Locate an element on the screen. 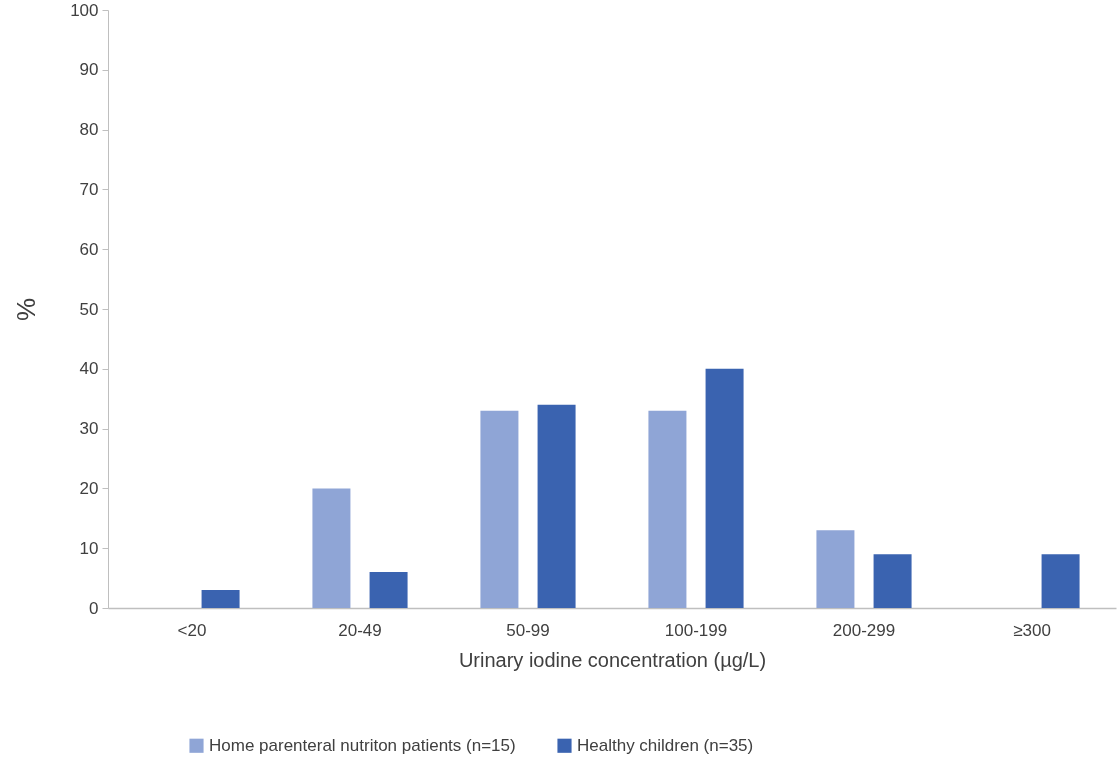 Image resolution: width=1118 pixels, height=764 pixels. y-tick-label: 30 is located at coordinates (89, 429).